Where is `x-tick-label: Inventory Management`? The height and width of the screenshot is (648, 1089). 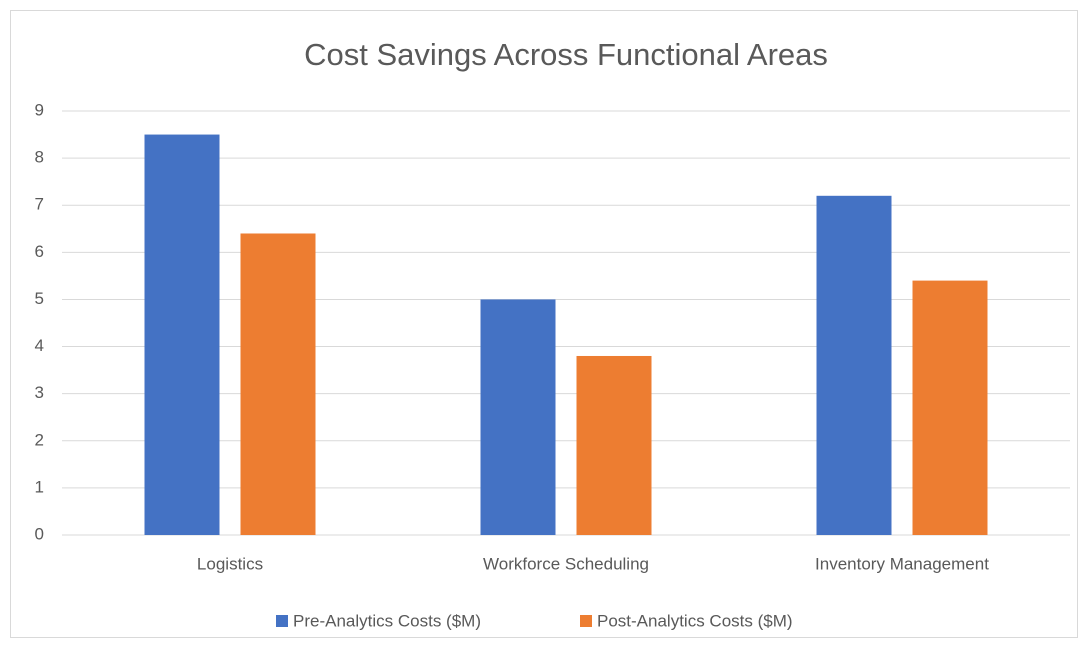
x-tick-label: Inventory Management is located at coordinates (902, 563).